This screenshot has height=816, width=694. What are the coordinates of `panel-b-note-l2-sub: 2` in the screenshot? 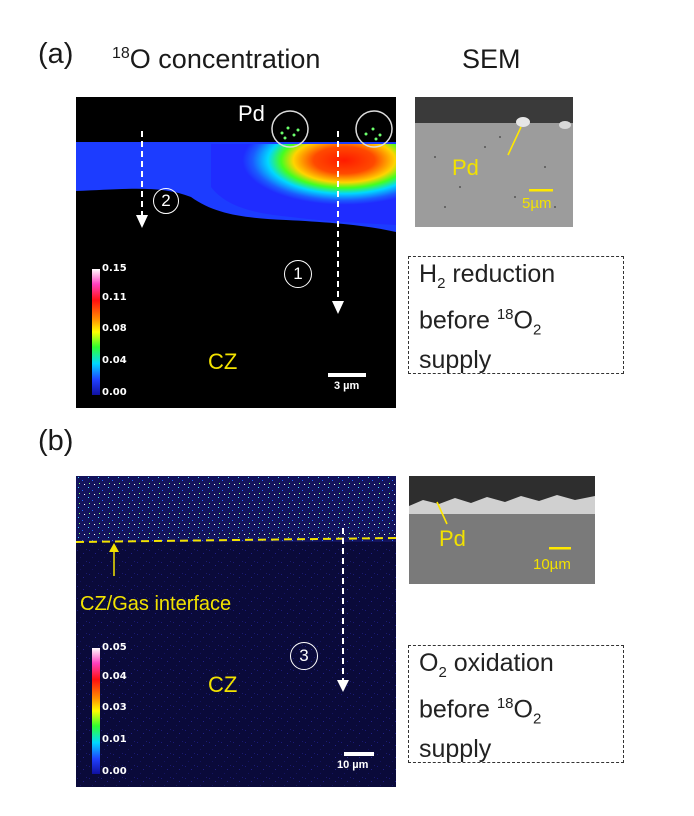 It's located at (537, 719).